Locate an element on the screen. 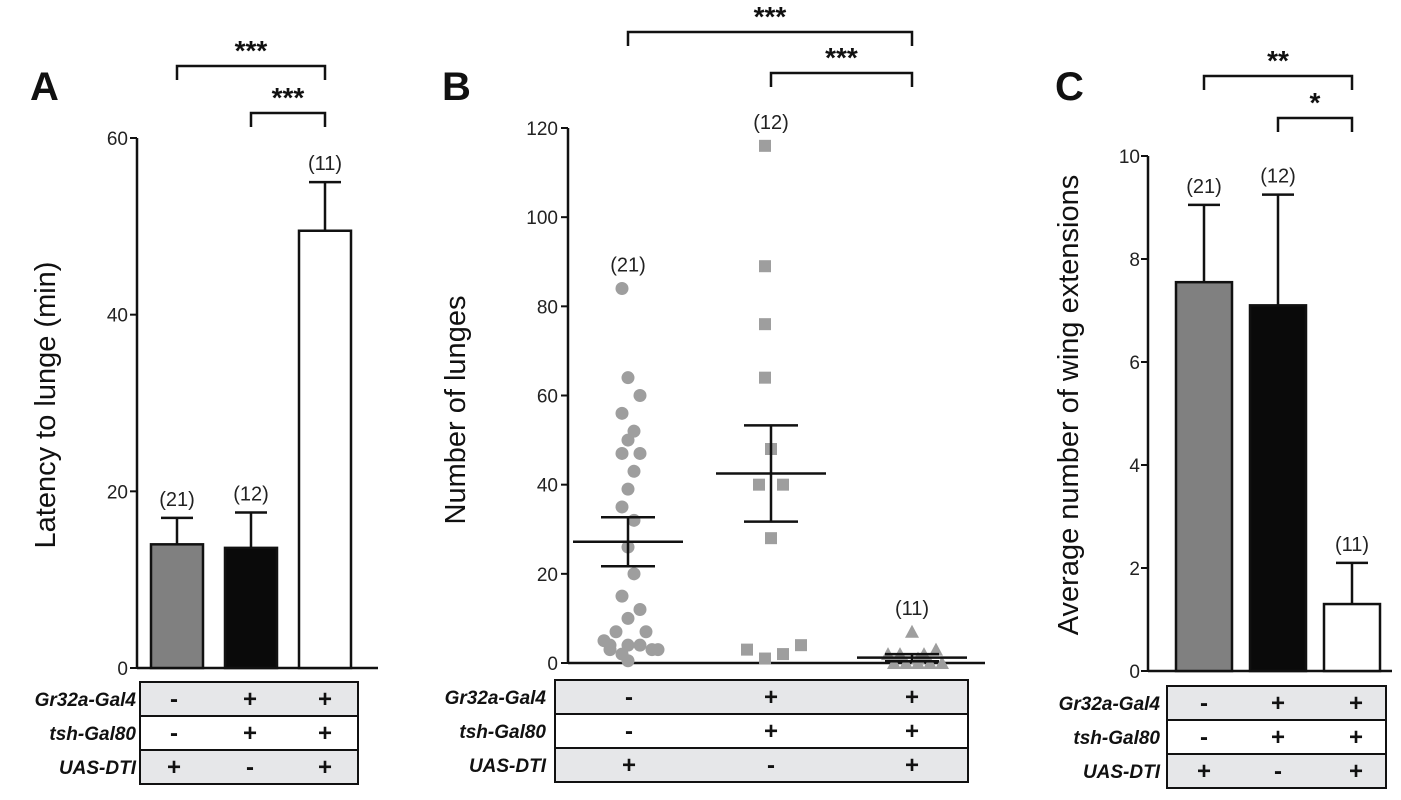 The image size is (1401, 800). n-label-b: (11) is located at coordinates (912, 609).